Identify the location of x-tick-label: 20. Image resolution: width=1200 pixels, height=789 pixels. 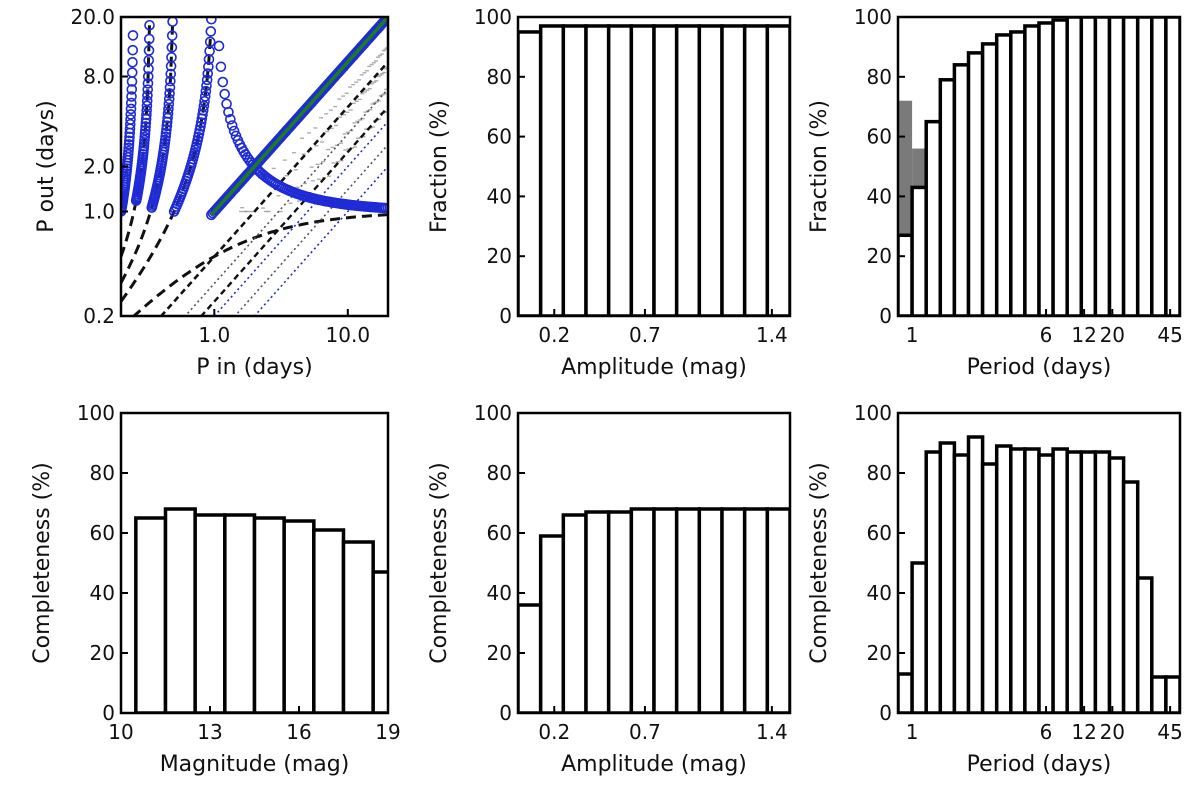
(1112, 732).